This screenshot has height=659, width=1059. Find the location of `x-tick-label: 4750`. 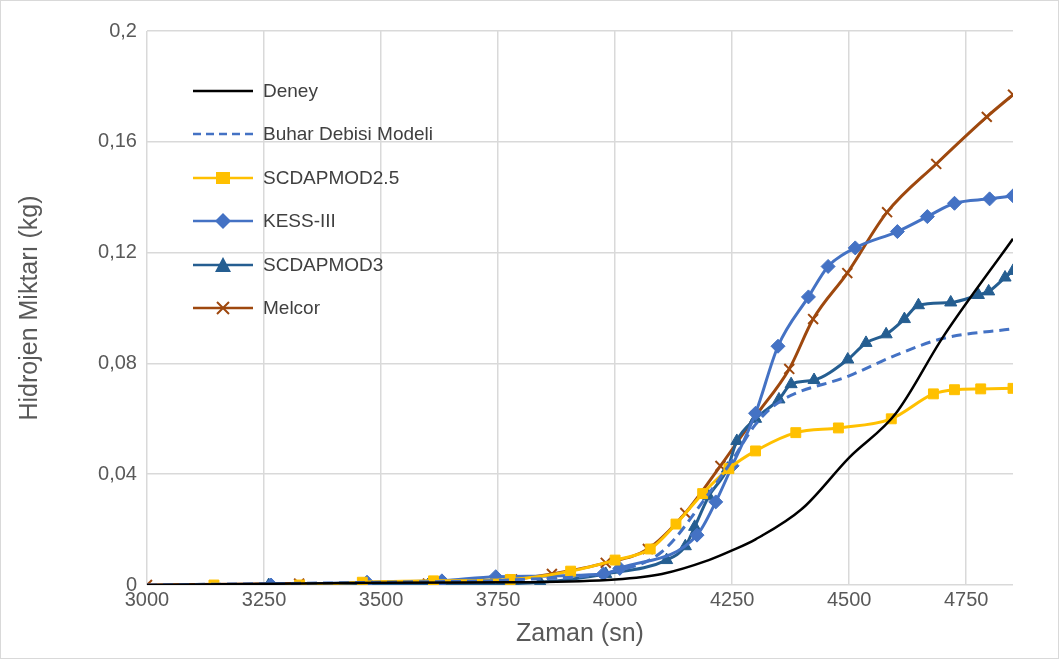

x-tick-label: 4750 is located at coordinates (966, 598).